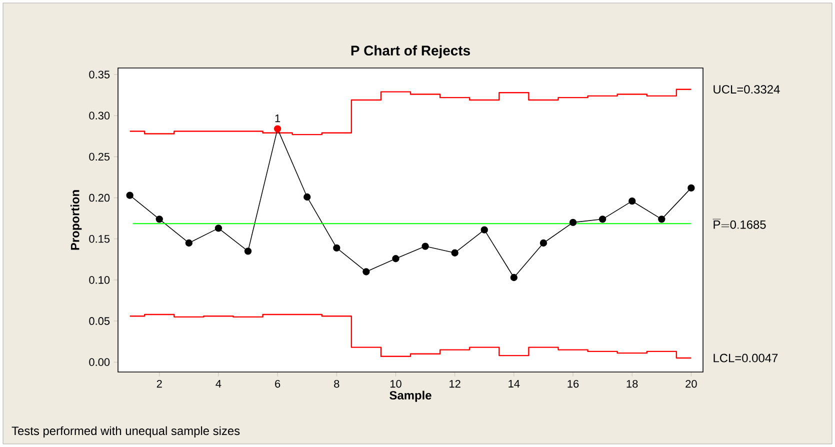 The height and width of the screenshot is (447, 835). Describe the element at coordinates (514, 384) in the screenshot. I see `x-tick-label: 14` at that location.